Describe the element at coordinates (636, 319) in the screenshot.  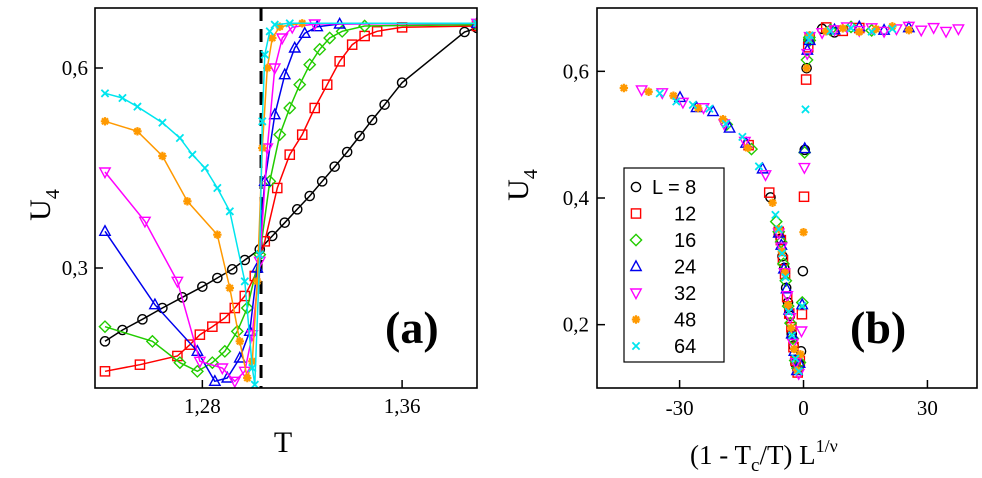
I see `legend-marker-L48` at that location.